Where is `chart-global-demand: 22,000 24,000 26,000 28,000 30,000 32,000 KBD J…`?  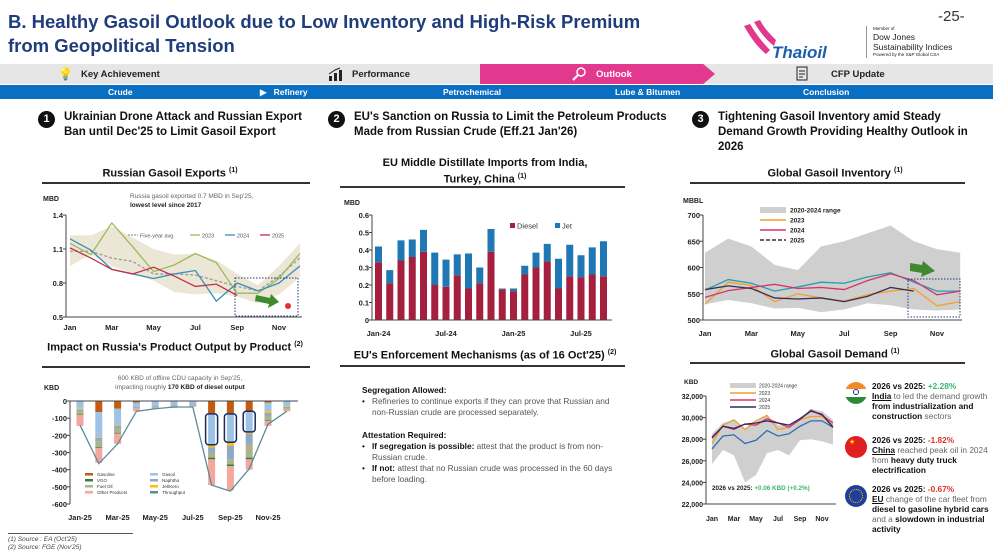 chart-global-demand: 22,000 24,000 26,000 28,000 30,000 32,000 KBD J… is located at coordinates (759, 451).